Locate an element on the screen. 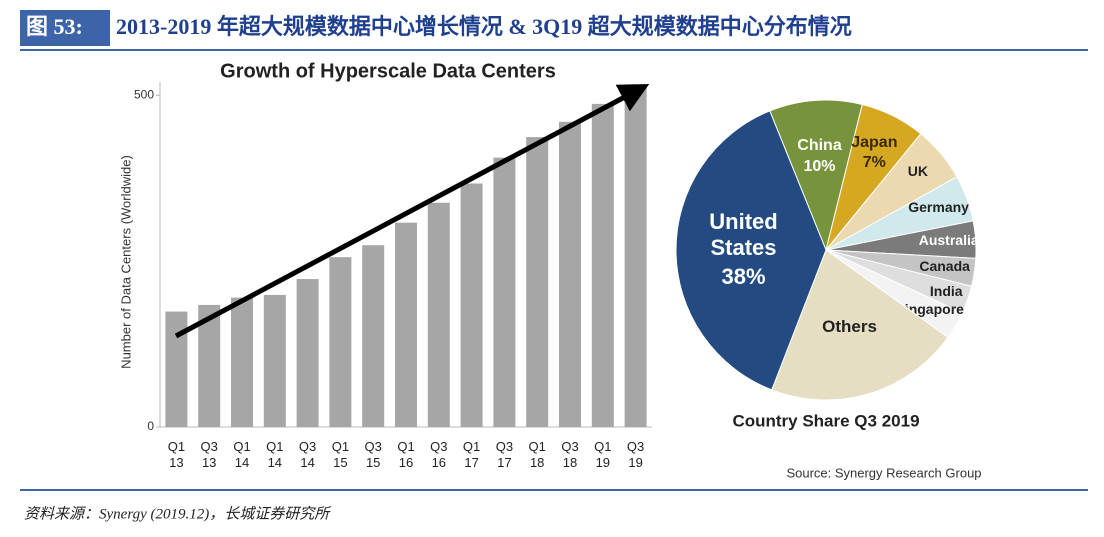 The height and width of the screenshot is (537, 1104). pie-label: Germany is located at coordinates (938, 206).